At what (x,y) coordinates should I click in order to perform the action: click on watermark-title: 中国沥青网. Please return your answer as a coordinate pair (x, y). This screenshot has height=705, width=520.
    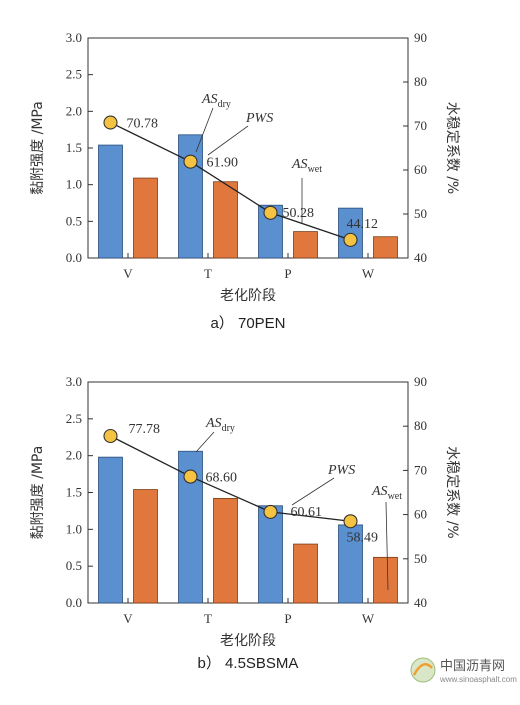
    Looking at the image, I should click on (472, 666).